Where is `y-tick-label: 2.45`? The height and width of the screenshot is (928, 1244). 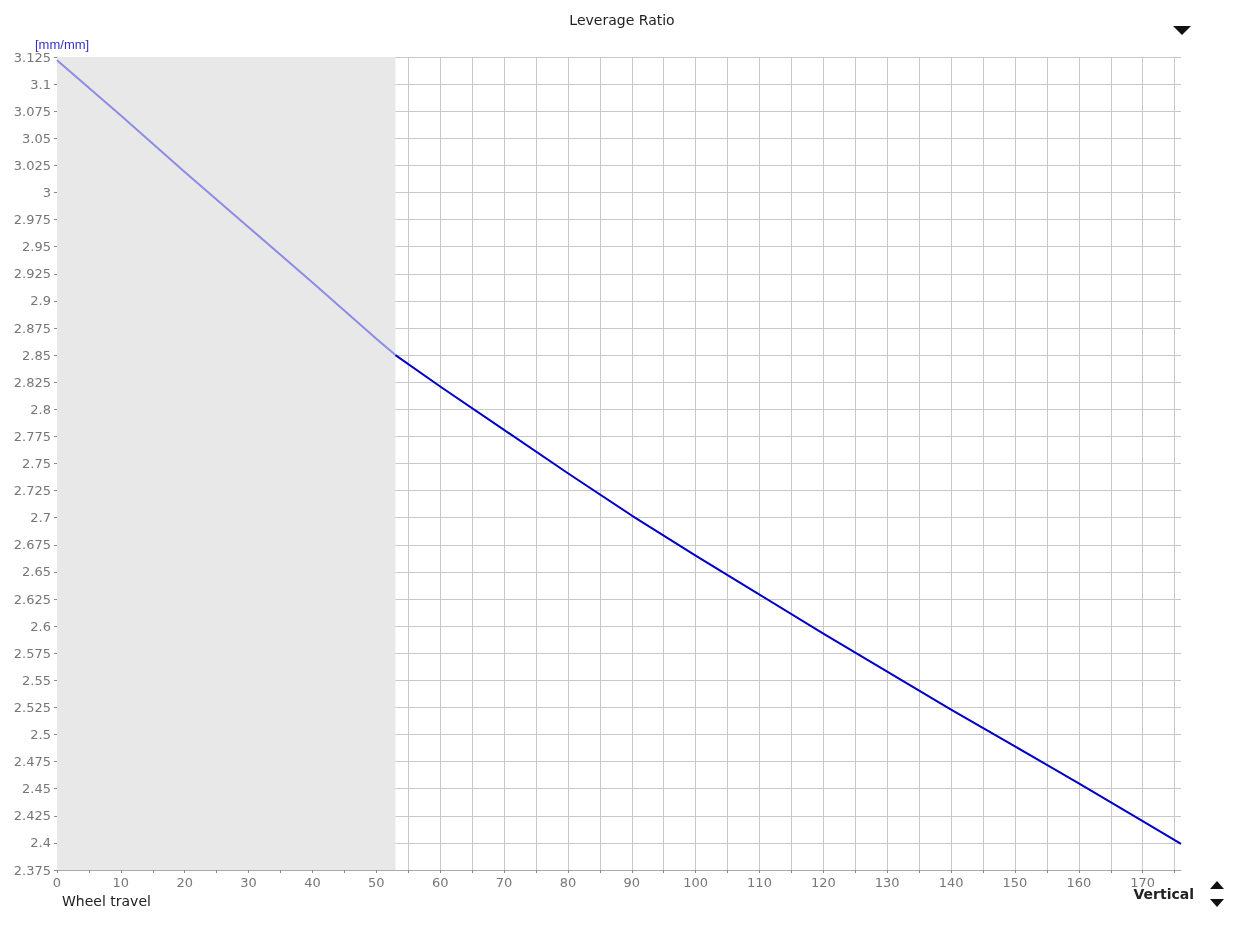
y-tick-label: 2.45 is located at coordinates (36, 789).